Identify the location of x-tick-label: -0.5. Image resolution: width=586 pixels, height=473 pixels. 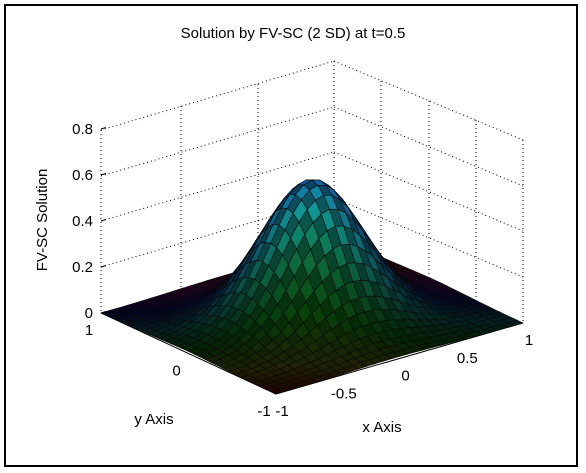
(344, 393).